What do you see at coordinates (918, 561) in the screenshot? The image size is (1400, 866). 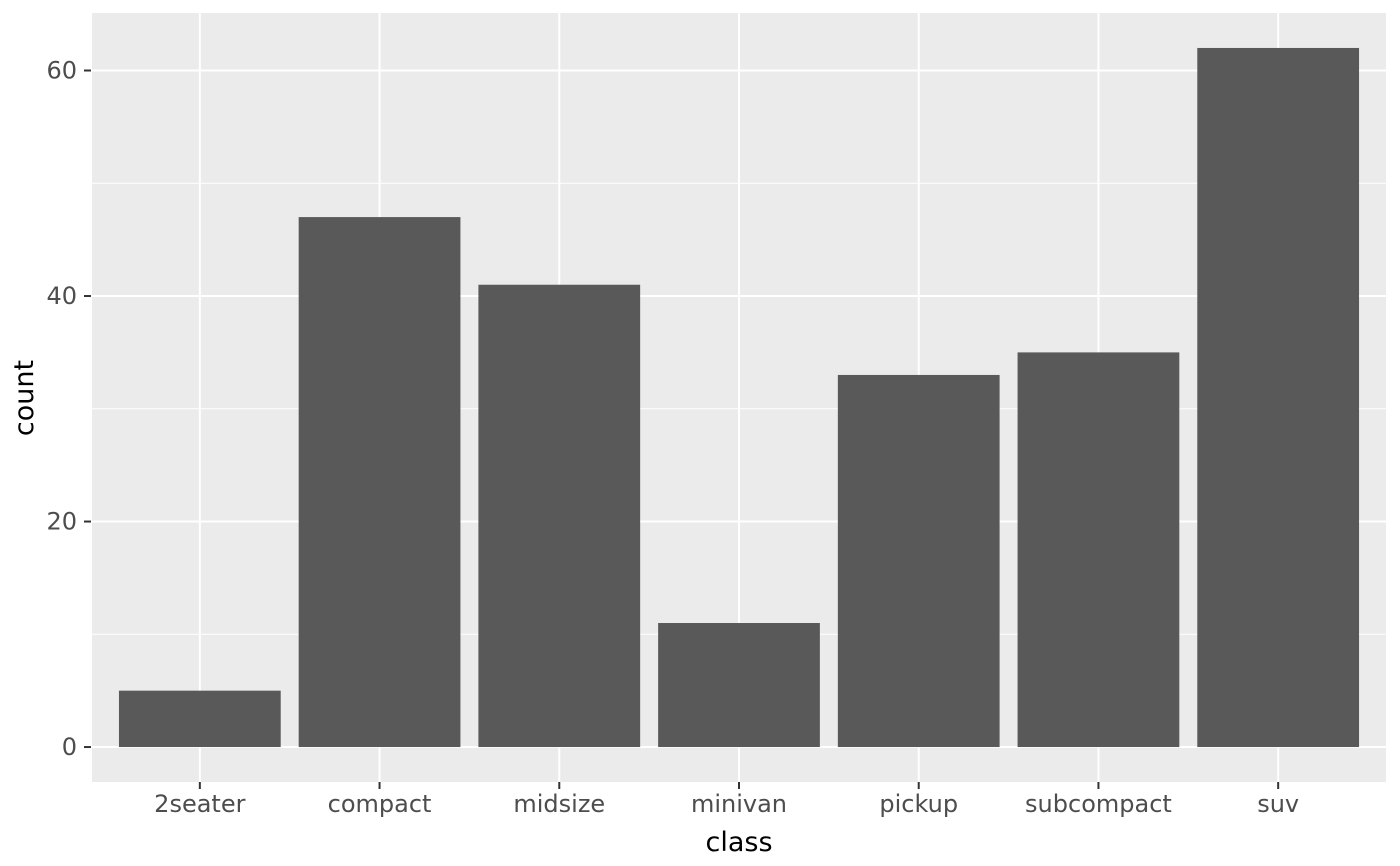 I see `bar-pickup` at bounding box center [918, 561].